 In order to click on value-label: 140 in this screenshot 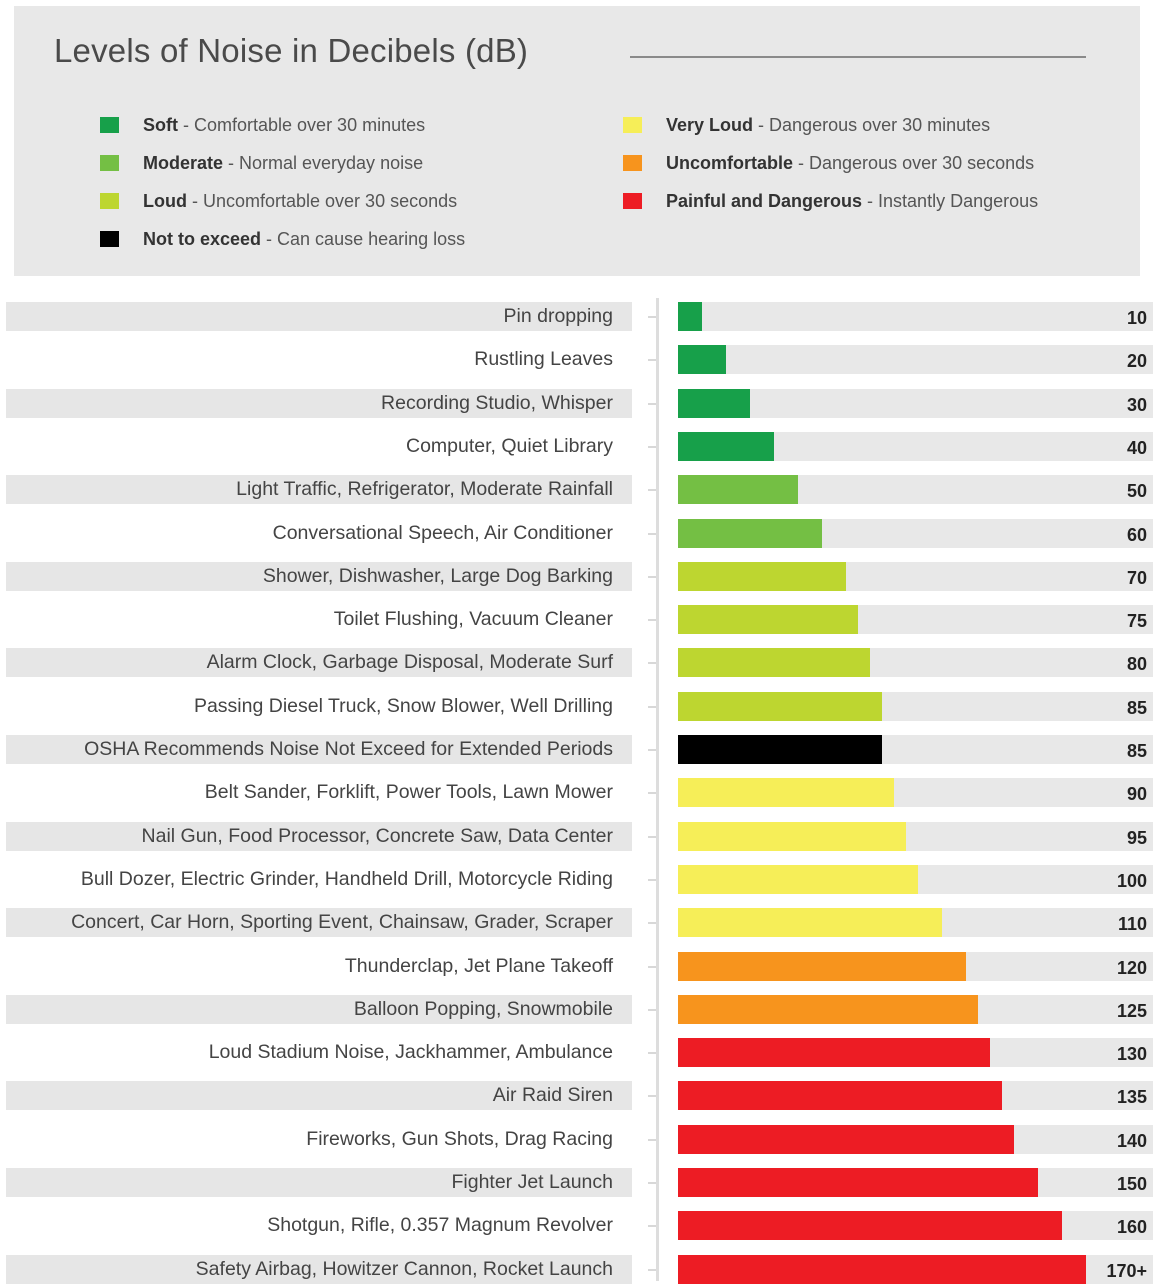, I will do `click(1131, 1141)`.